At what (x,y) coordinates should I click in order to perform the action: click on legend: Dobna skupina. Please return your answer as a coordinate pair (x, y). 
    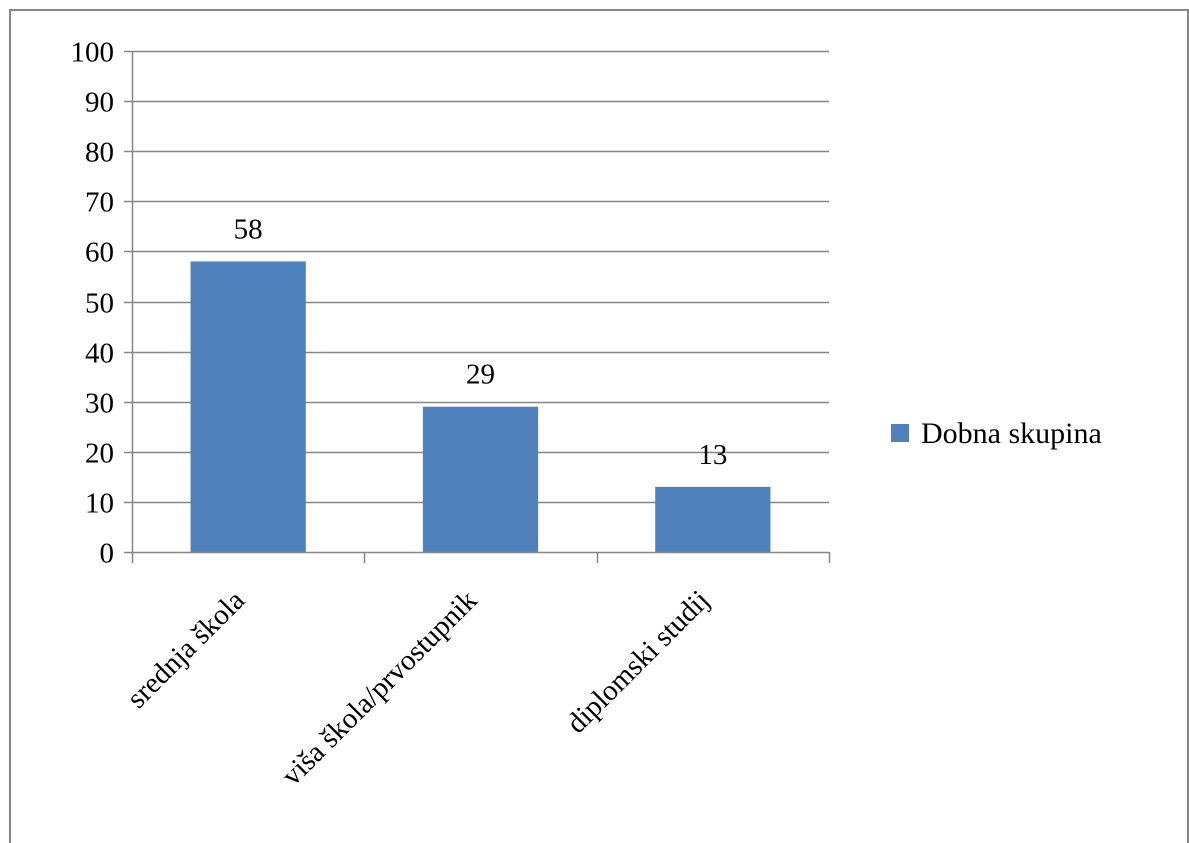
    Looking at the image, I should click on (996, 433).